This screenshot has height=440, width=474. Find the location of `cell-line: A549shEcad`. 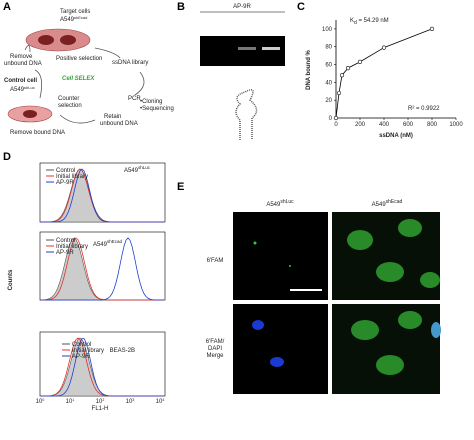

cell-line: A549shEcad is located at coordinates (108, 243).